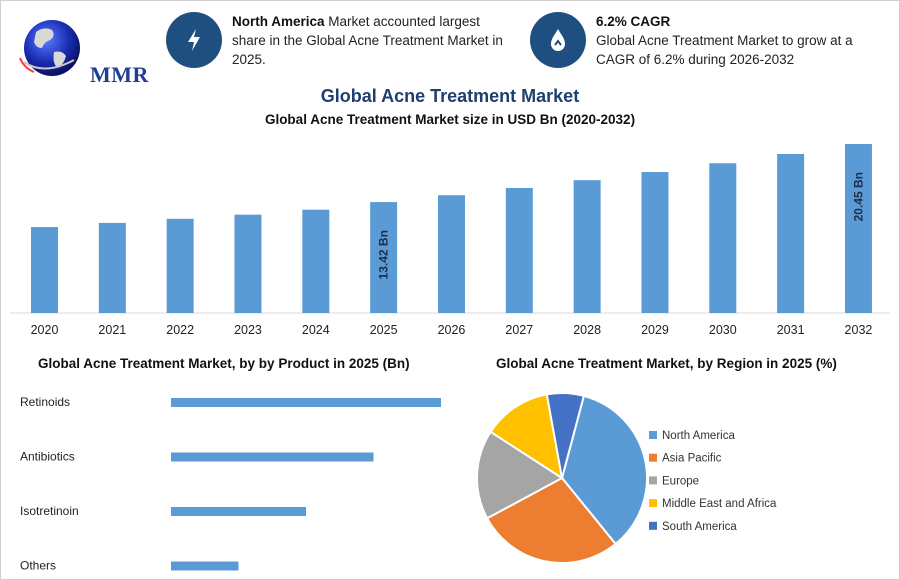 This screenshot has width=900, height=580. Describe the element at coordinates (719, 504) in the screenshot. I see `legend-label: Middle East and Africa` at that location.